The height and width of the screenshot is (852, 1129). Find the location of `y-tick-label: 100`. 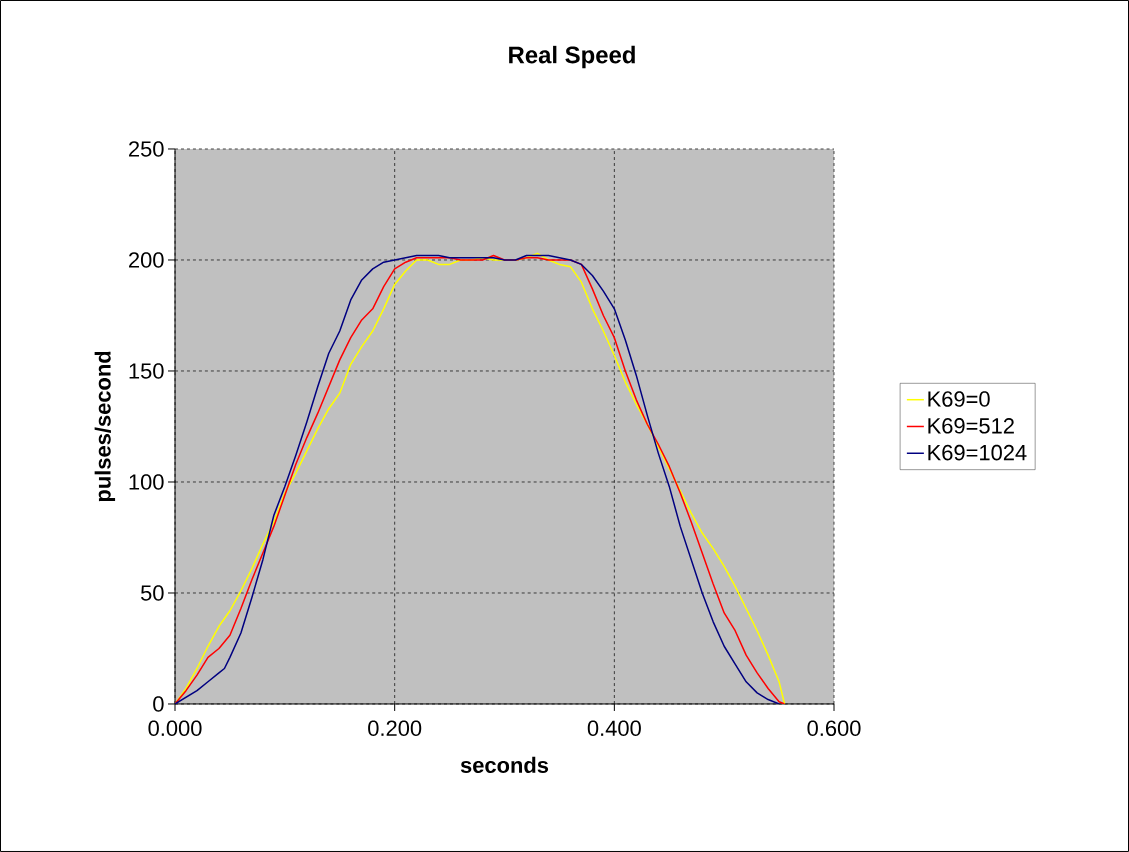

y-tick-label: 100 is located at coordinates (146, 482).